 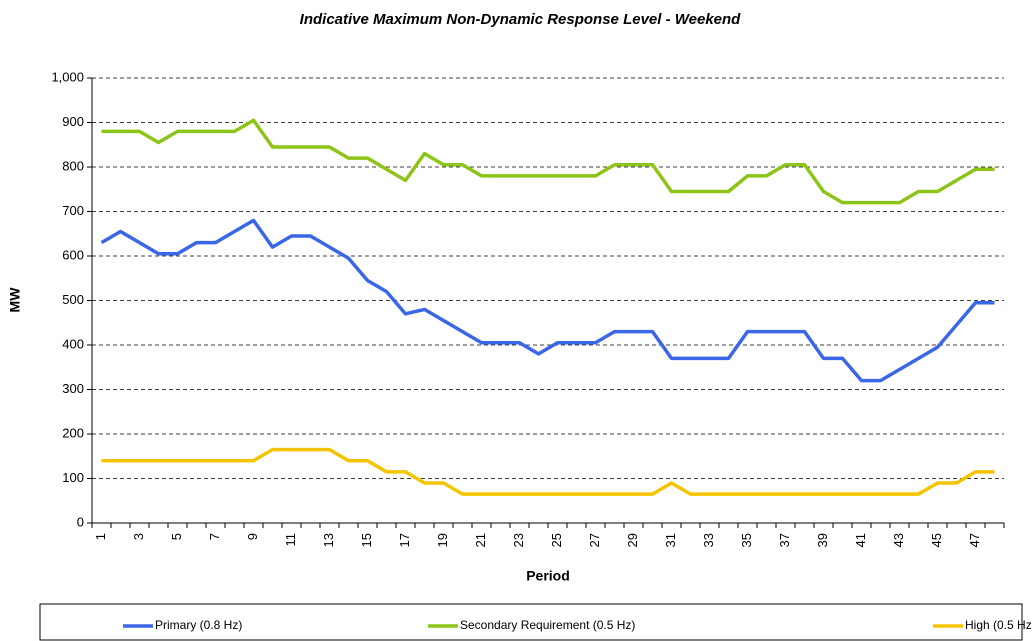 I want to click on x-tick-label: 3, so click(x=138, y=536).